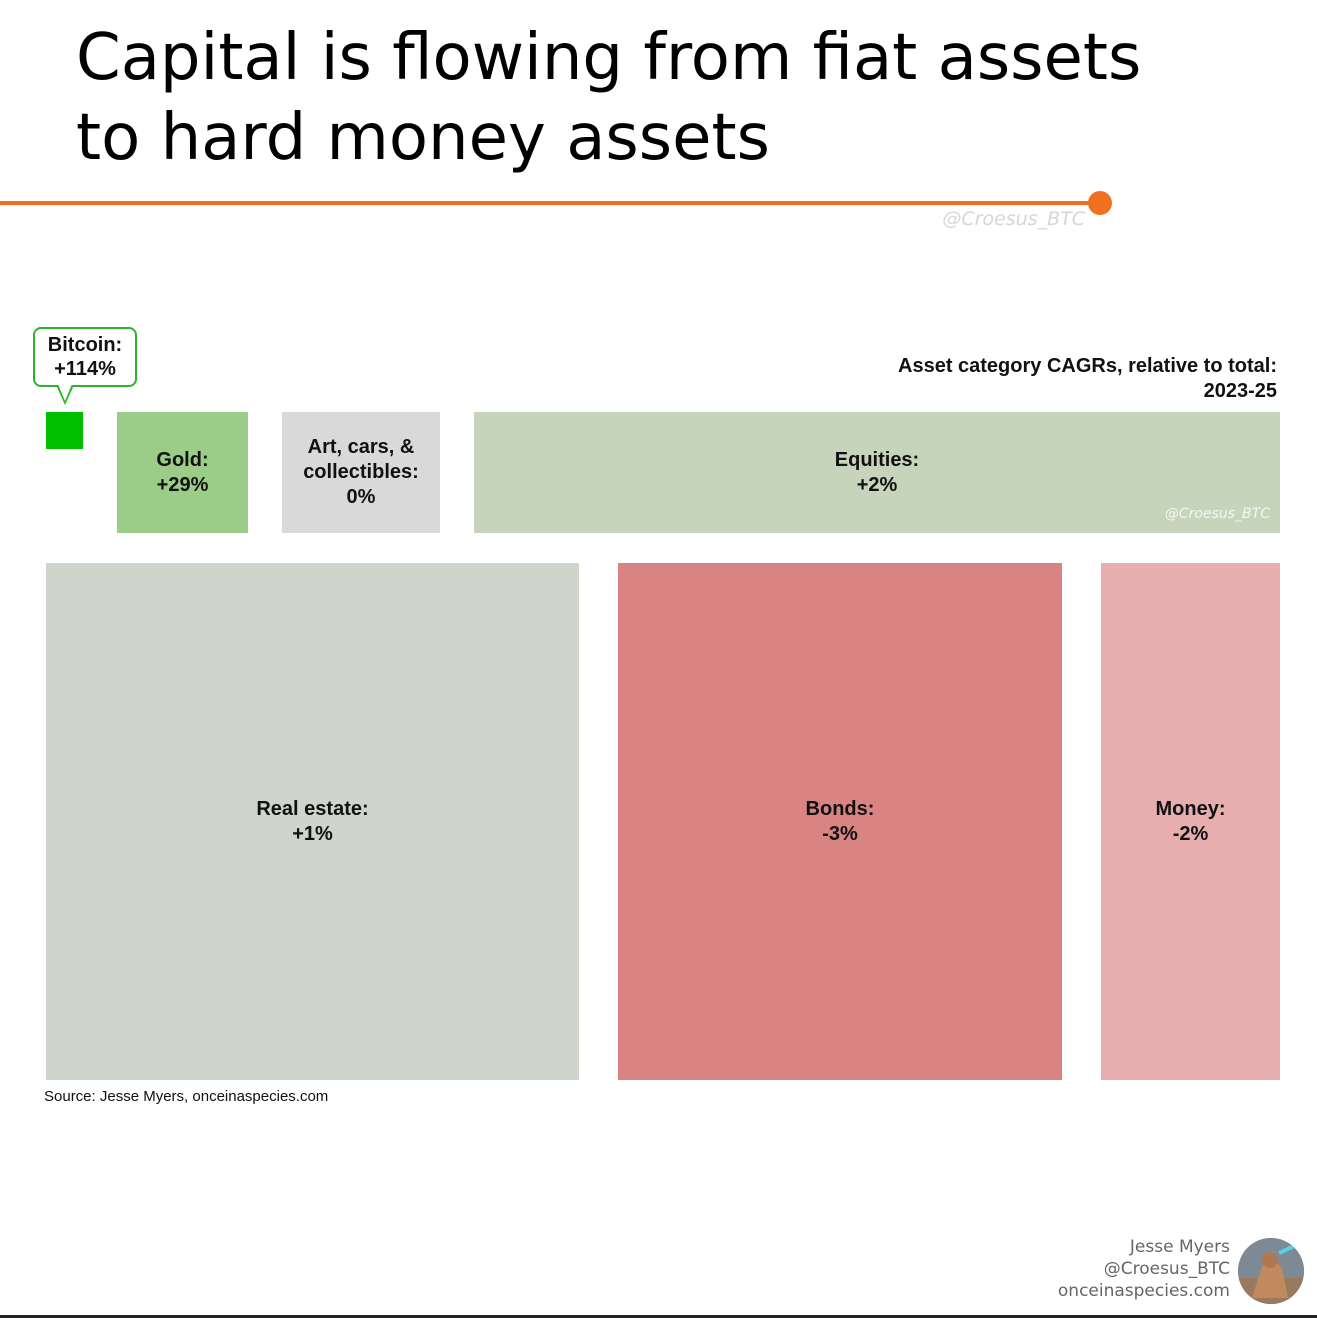 This screenshot has height=1318, width=1317. What do you see at coordinates (64, 430) in the screenshot?
I see `tile-bitcoin` at bounding box center [64, 430].